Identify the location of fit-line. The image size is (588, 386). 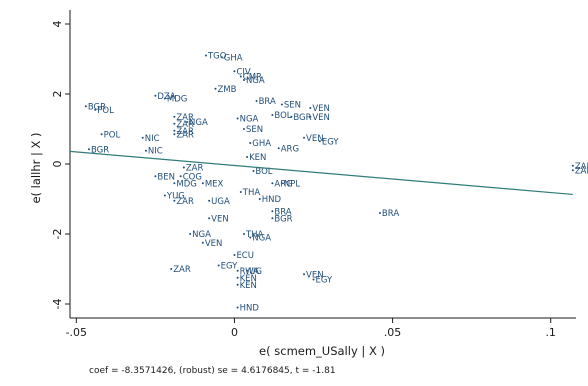
(321, 173).